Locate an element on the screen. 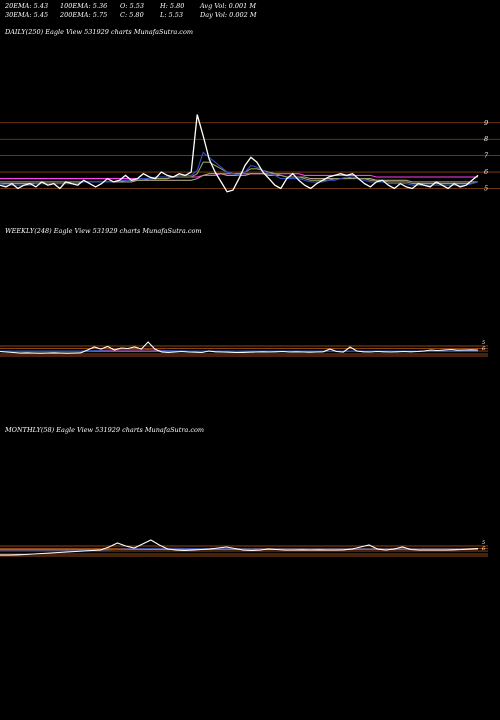 The image size is (500, 720). weekly-tick-label-5: 5 is located at coordinates (483, 343).